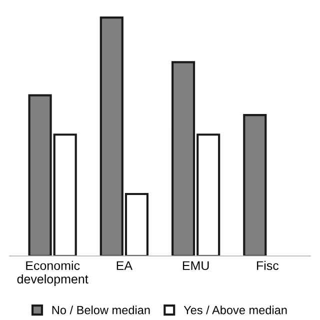 The height and width of the screenshot is (320, 320). Describe the element at coordinates (255, 185) in the screenshot. I see `bar` at that location.